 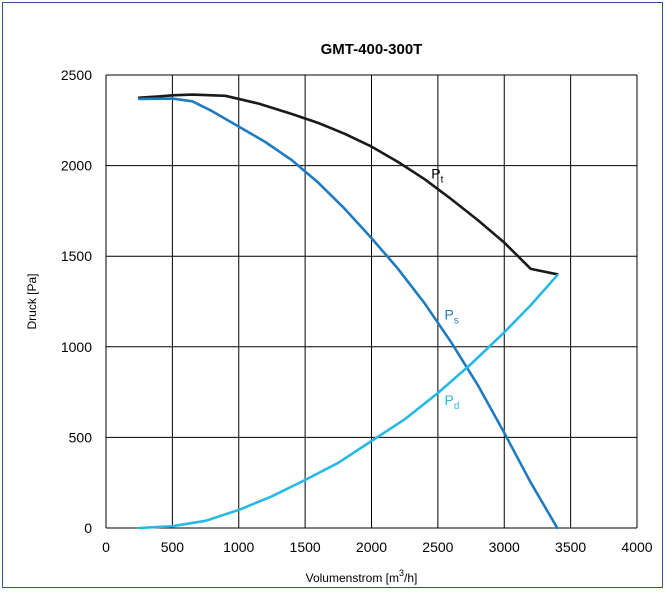 I want to click on y-tick-label: 2000, so click(x=76, y=166).